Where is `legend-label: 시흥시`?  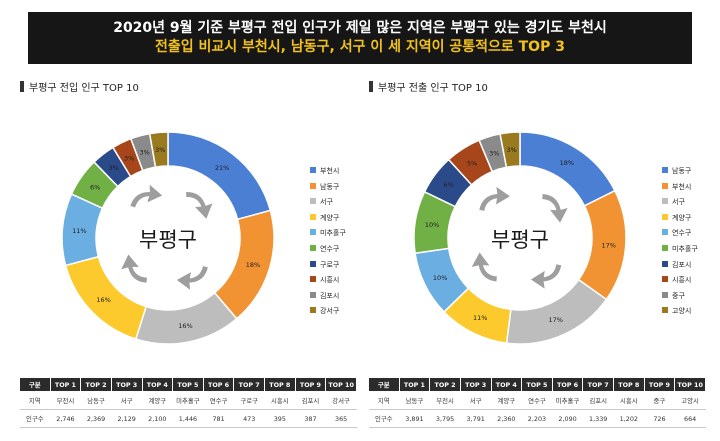 legend-label: 시흥시 is located at coordinates (682, 280).